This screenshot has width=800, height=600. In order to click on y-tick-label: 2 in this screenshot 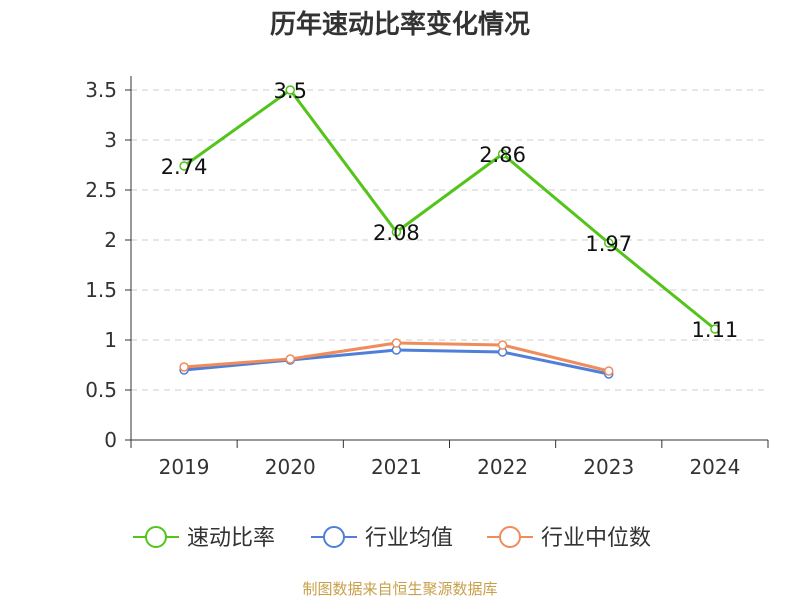, I will do `click(110, 240)`.